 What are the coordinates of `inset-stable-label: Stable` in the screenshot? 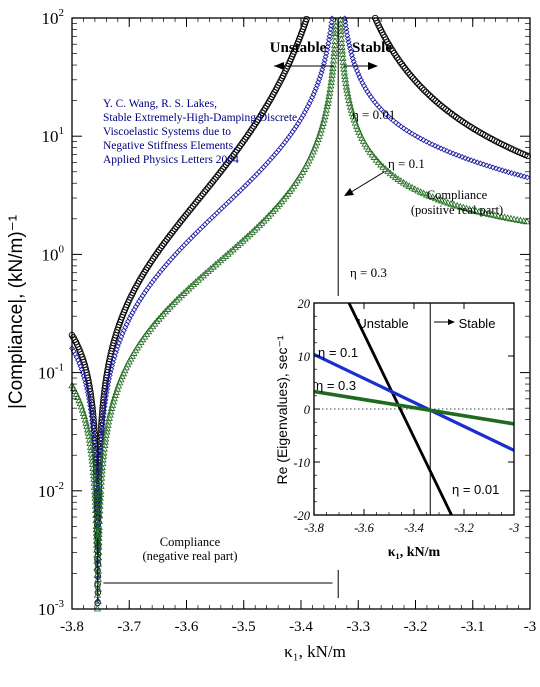 It's located at (477, 323).